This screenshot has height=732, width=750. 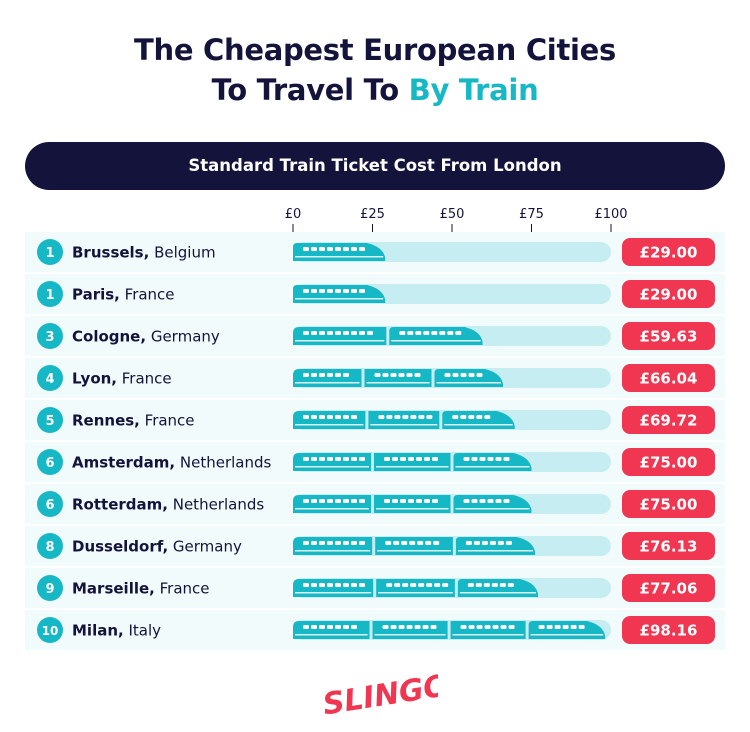 I want to click on city-name: Milan,, so click(x=98, y=631).